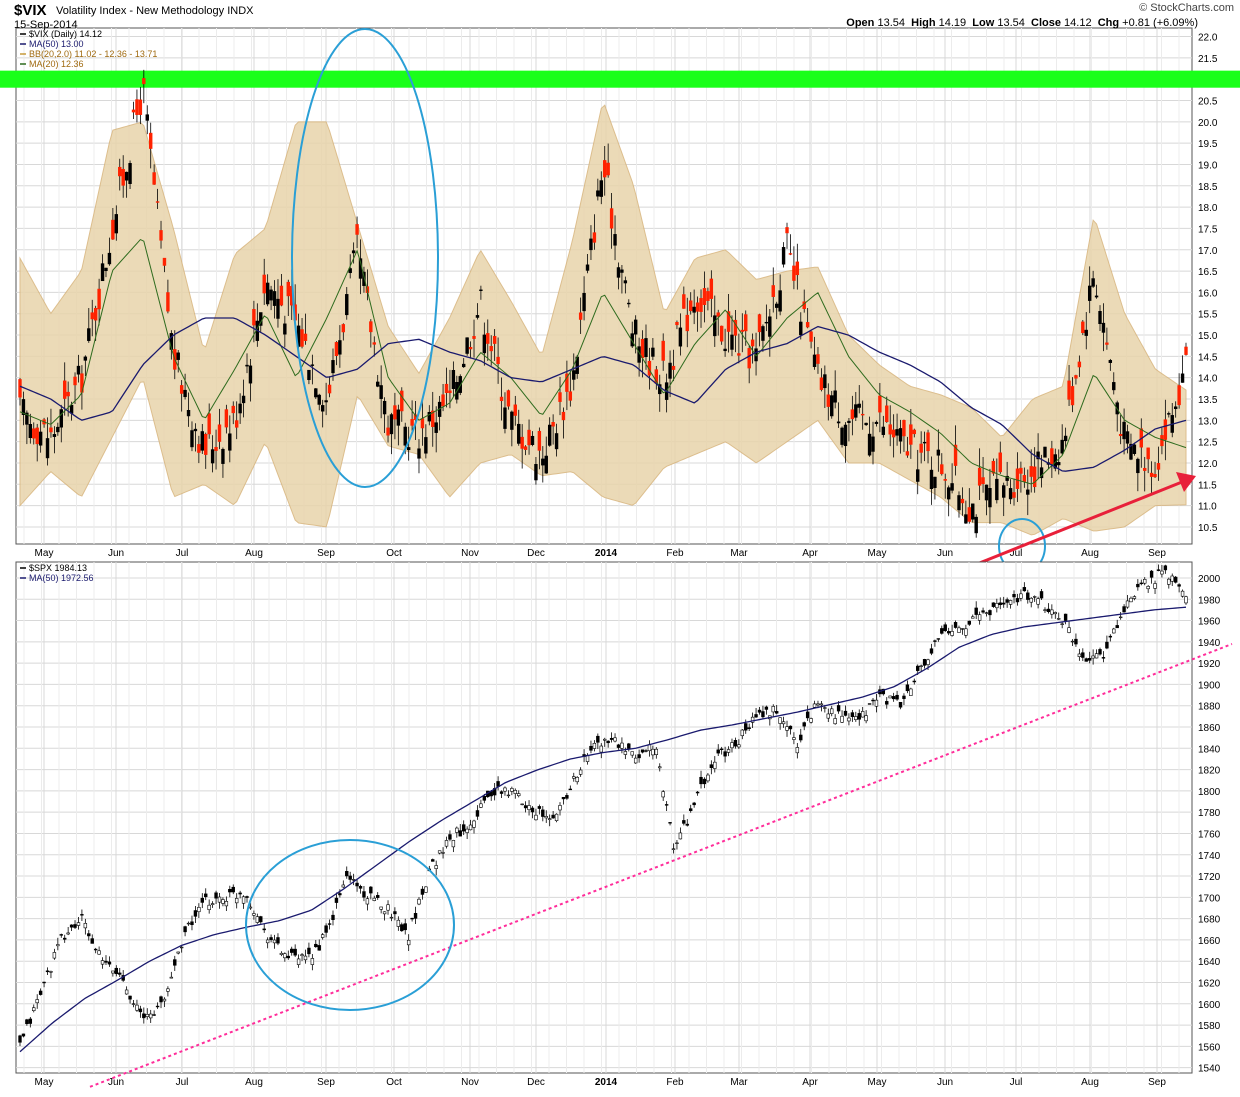 The width and height of the screenshot is (1240, 1097). I want to click on x-tick-label: Jul, so click(1016, 1082).